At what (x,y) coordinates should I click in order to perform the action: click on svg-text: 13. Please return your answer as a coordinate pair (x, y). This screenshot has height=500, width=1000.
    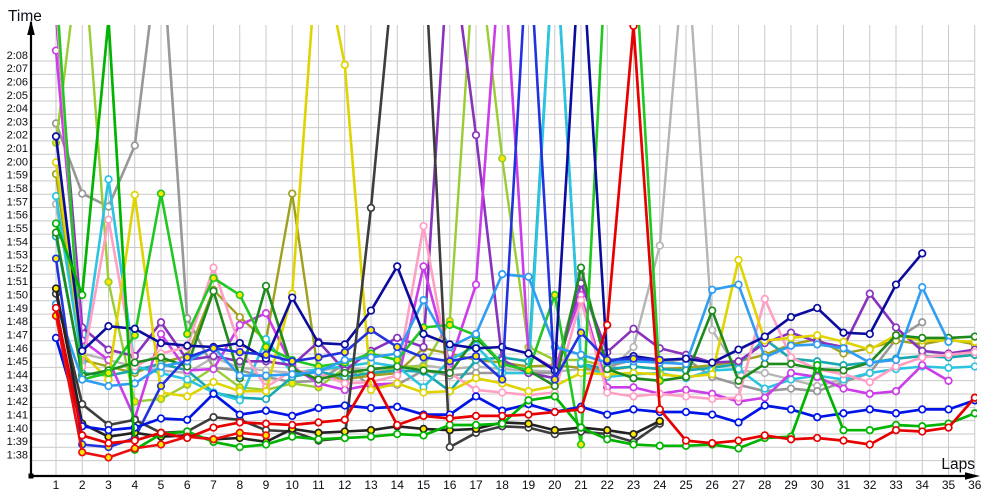
    Looking at the image, I should click on (371, 485).